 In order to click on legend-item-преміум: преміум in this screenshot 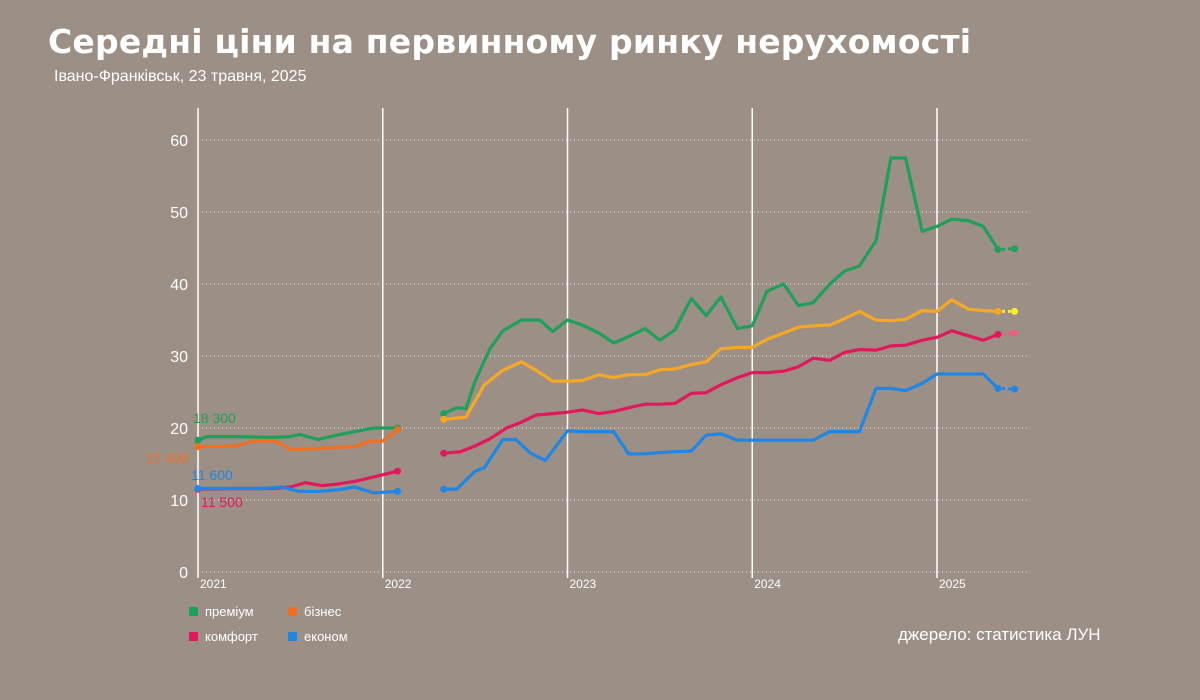, I will do `click(221, 611)`.